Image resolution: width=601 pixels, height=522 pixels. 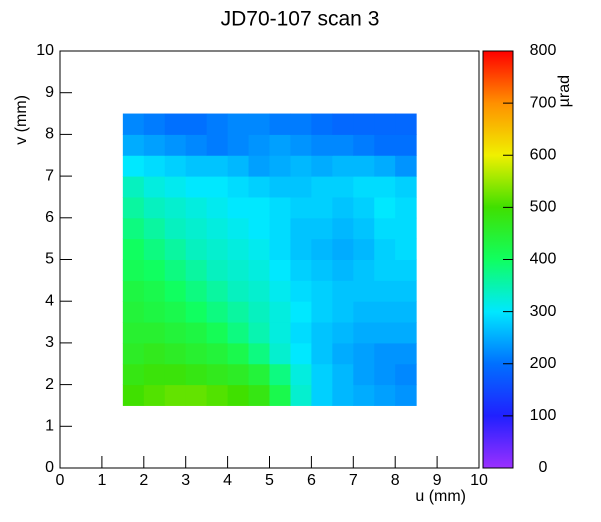 I want to click on z-tick-label: 100, so click(x=543, y=415).